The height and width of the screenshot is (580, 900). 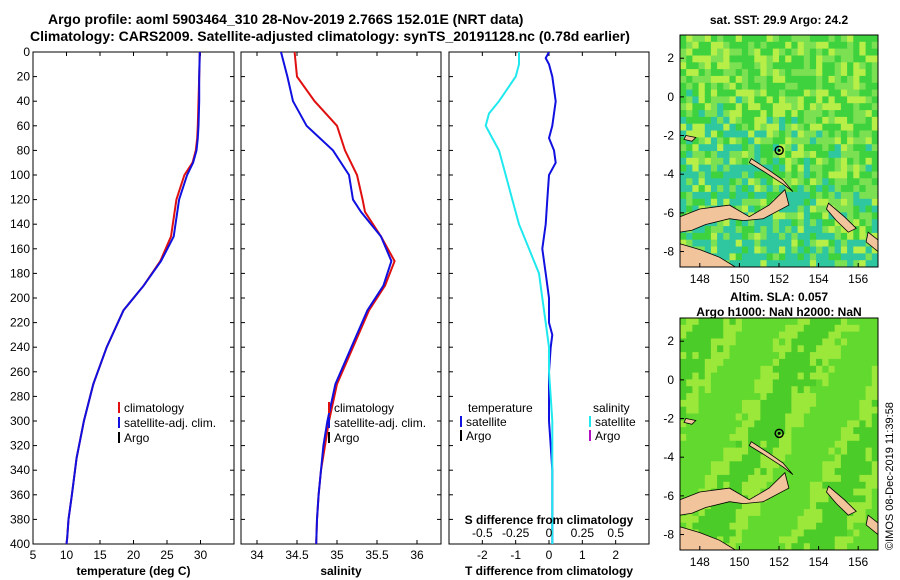 What do you see at coordinates (670, 380) in the screenshot?
I see `map-y-tick-label: 0` at bounding box center [670, 380].